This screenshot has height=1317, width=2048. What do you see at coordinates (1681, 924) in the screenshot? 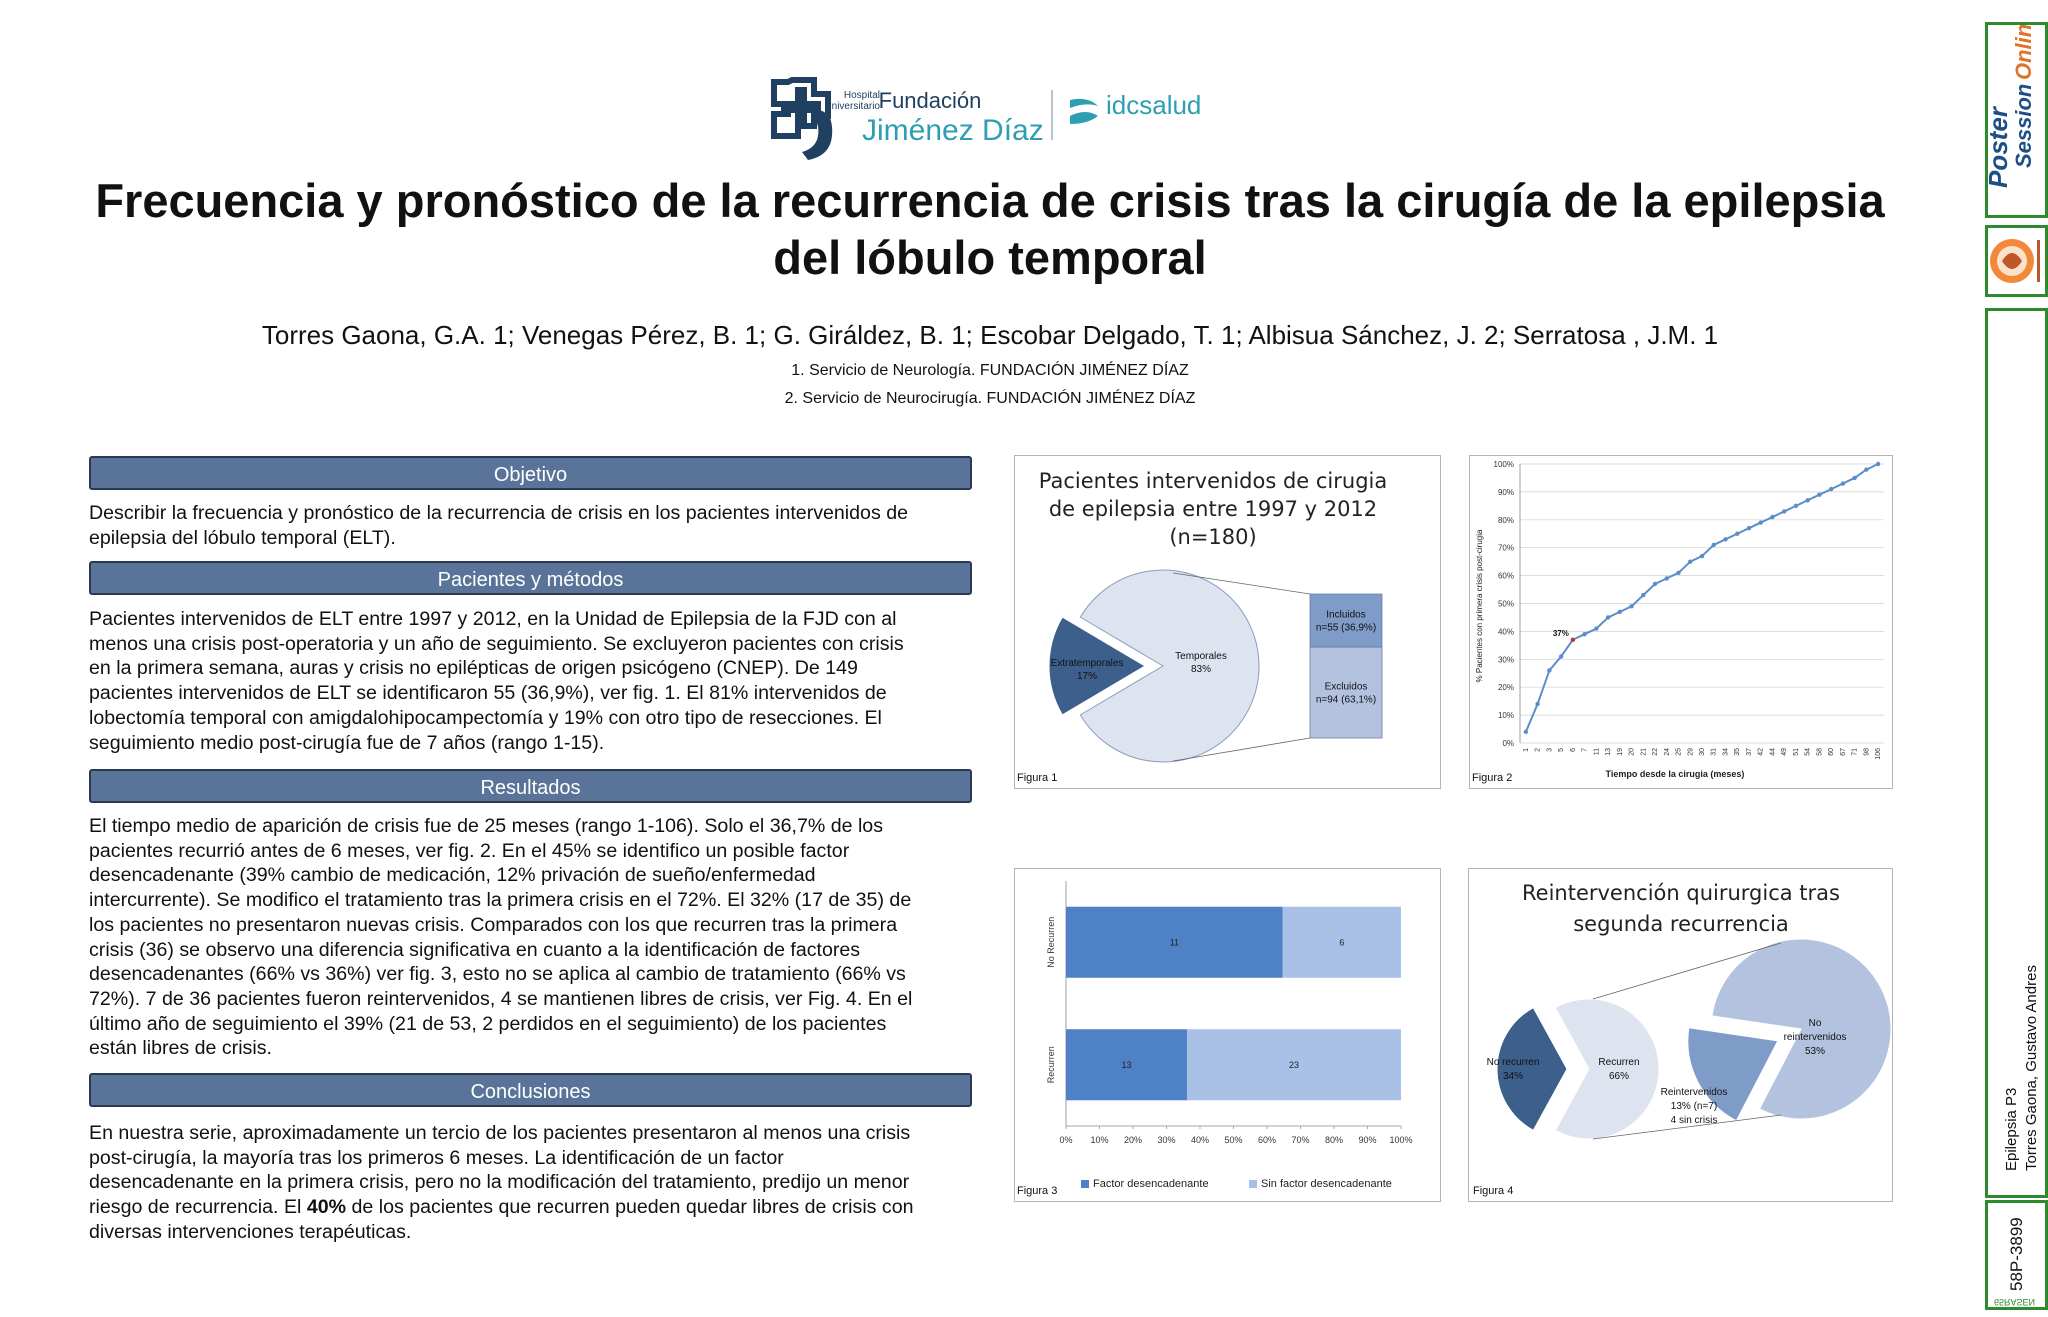
I see `figure-4-title-line: segunda recurrencia` at bounding box center [1681, 924].